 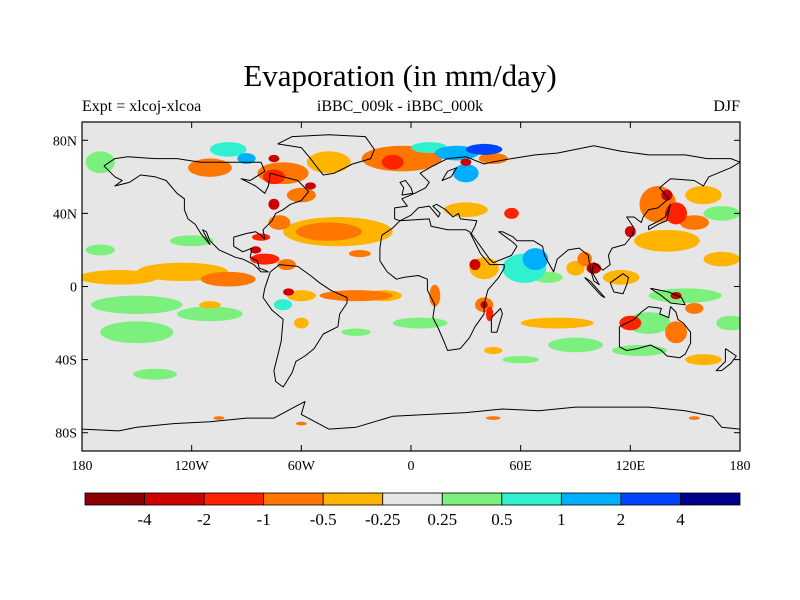 I want to click on x-tick-label: 0, so click(x=411, y=466).